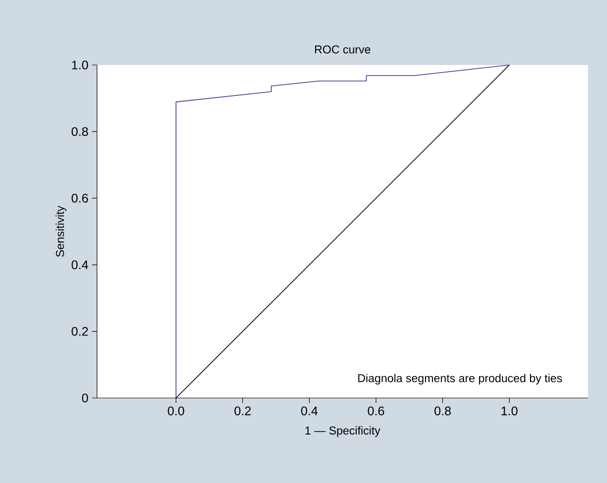 The width and height of the screenshot is (607, 483). What do you see at coordinates (442, 411) in the screenshot?
I see `x-tick-label: 0.8` at bounding box center [442, 411].